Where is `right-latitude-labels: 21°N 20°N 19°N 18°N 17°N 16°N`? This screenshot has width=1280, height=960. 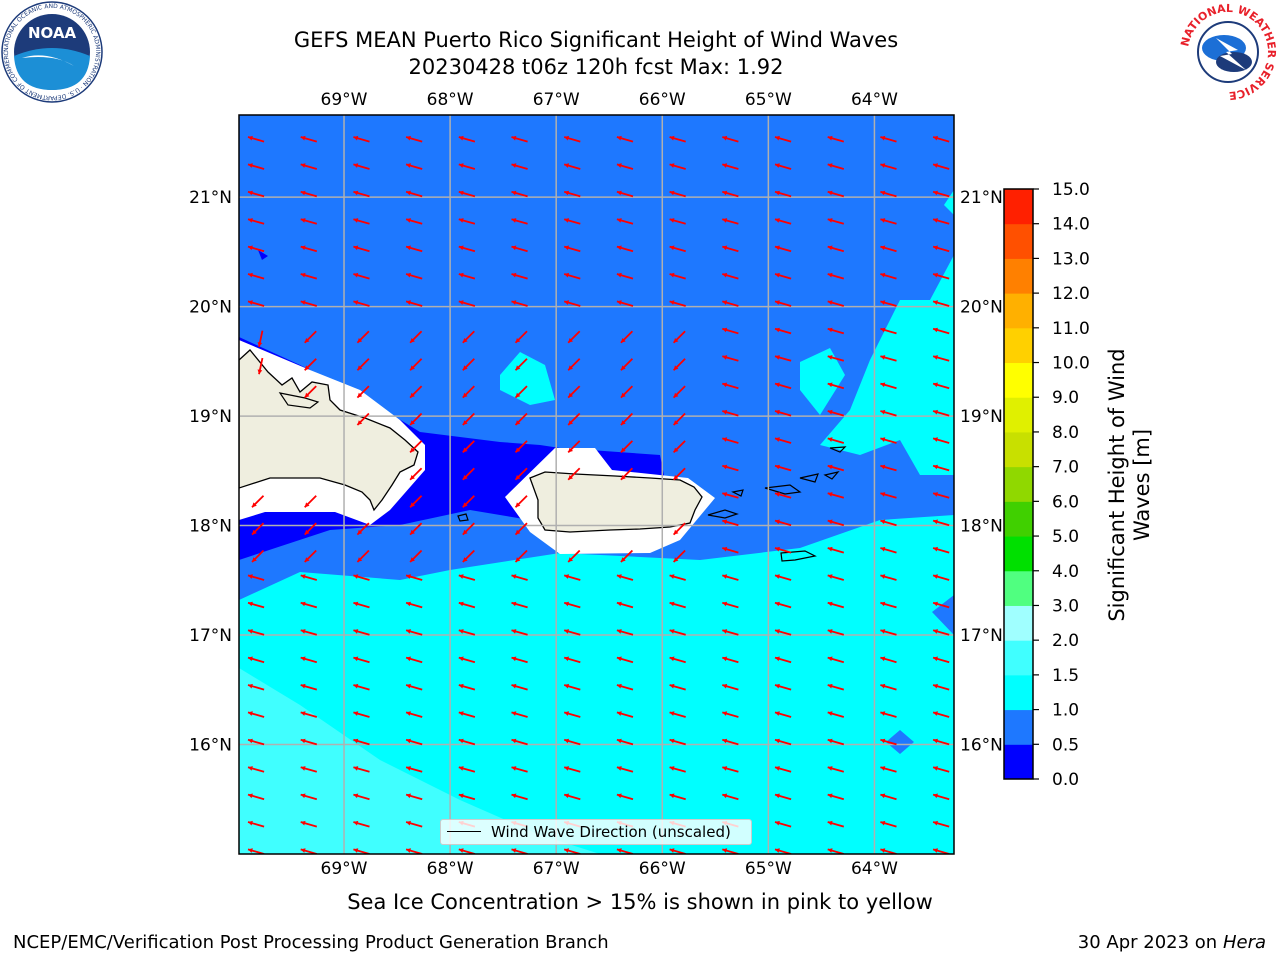 right-latitude-labels: 21°N 20°N 19°N 18°N 17°N 16°N is located at coordinates (981, 471).